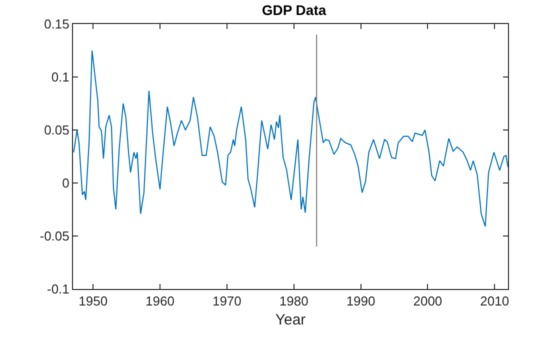 The width and height of the screenshot is (560, 337). Describe the element at coordinates (294, 10) in the screenshot. I see `chart-title: GDP Data` at that location.